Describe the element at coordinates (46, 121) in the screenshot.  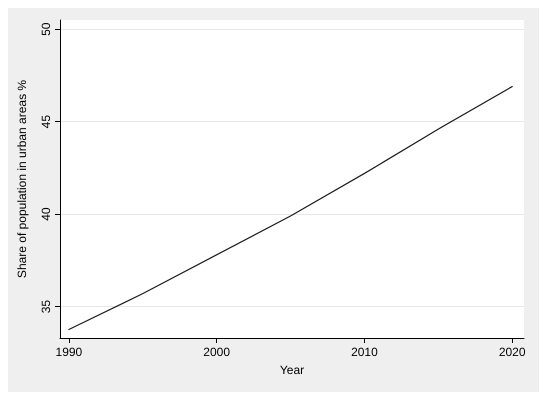
I see `y-tick-label: 45` at that location.